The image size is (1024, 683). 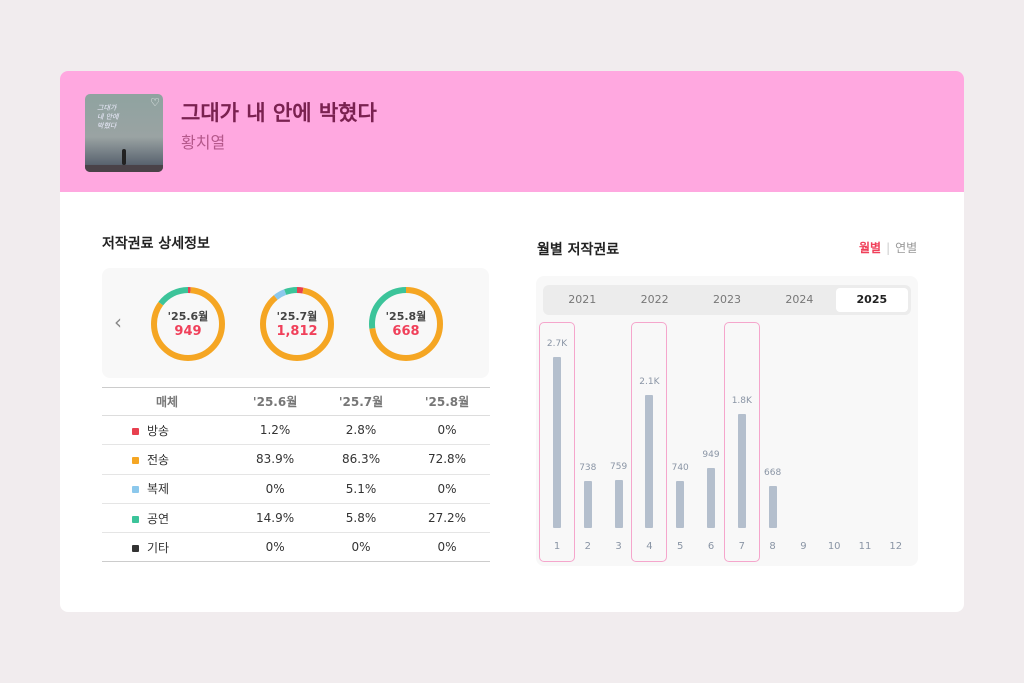 I want to click on monthly-title: 월별 저작권료, so click(x=578, y=250).